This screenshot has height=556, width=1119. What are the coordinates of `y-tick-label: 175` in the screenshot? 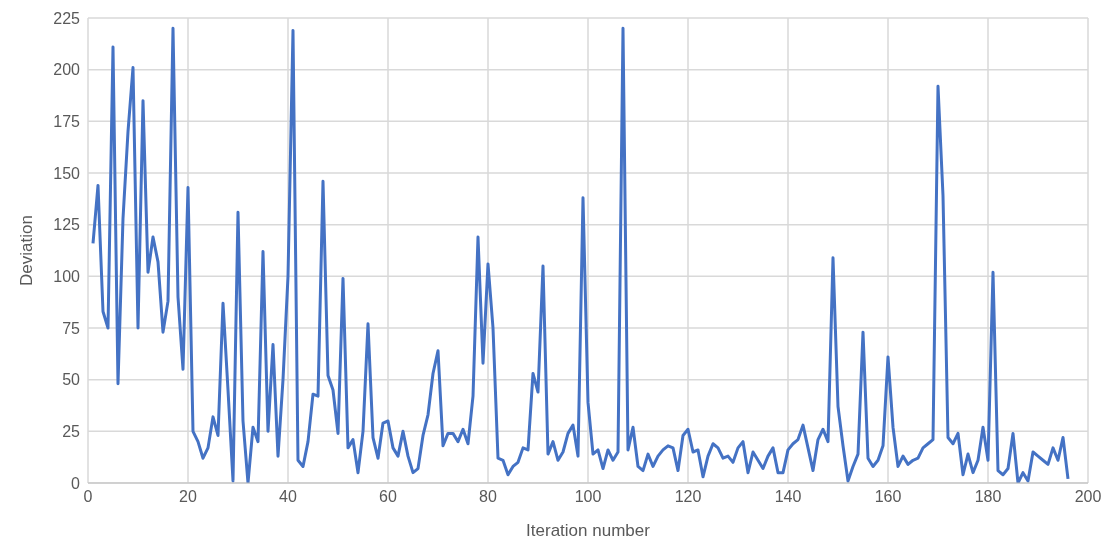 It's located at (67, 122).